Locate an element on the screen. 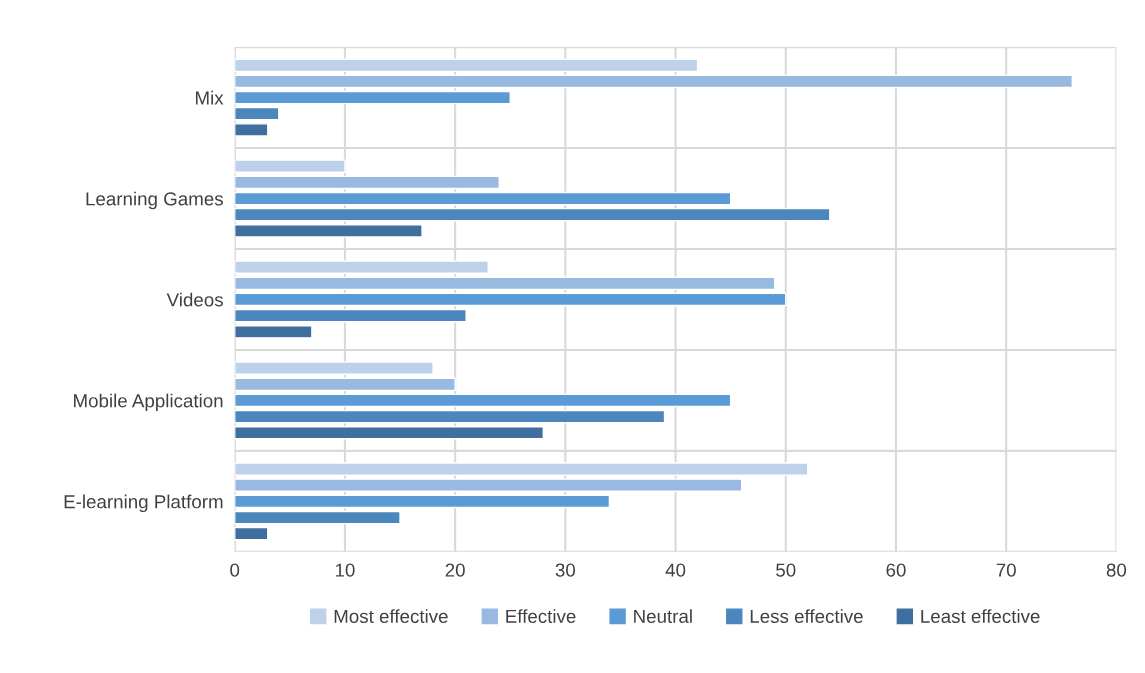 This screenshot has height=673, width=1145. x-tick-label: 60 is located at coordinates (896, 570).